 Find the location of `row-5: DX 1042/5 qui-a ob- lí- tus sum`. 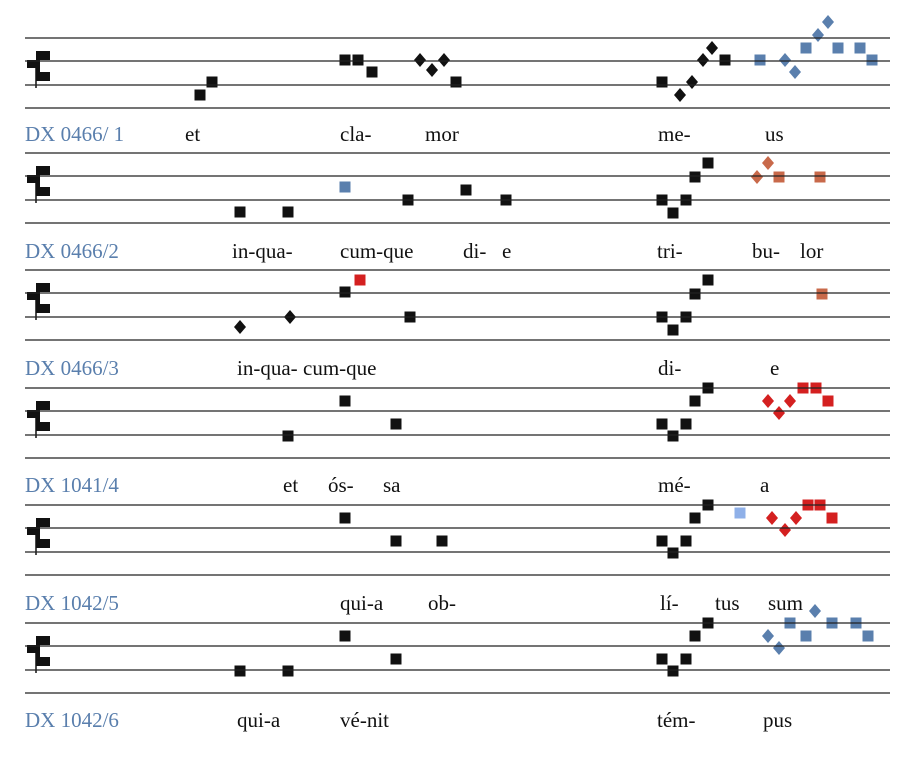

row-5: DX 1042/5 qui-a ob- lí- tus sum is located at coordinates (414, 603).